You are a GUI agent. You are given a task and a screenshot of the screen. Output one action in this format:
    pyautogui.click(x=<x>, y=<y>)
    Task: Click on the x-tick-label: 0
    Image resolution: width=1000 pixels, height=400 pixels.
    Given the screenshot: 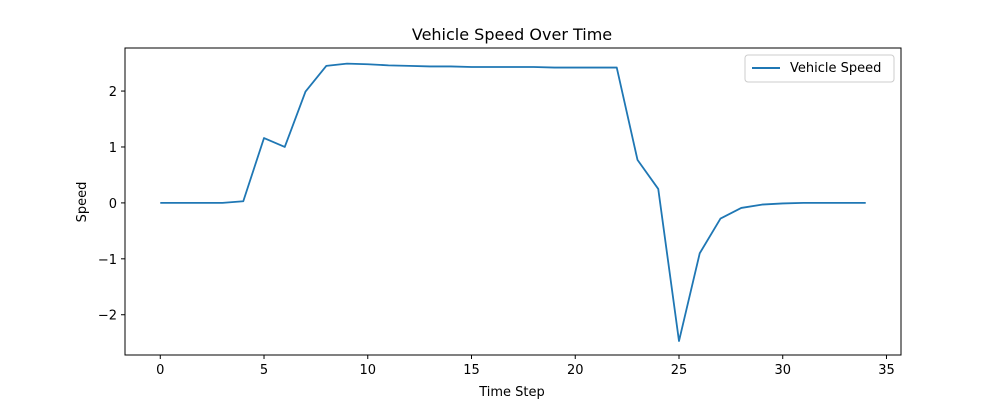 What is the action you would take?
    pyautogui.click(x=160, y=370)
    